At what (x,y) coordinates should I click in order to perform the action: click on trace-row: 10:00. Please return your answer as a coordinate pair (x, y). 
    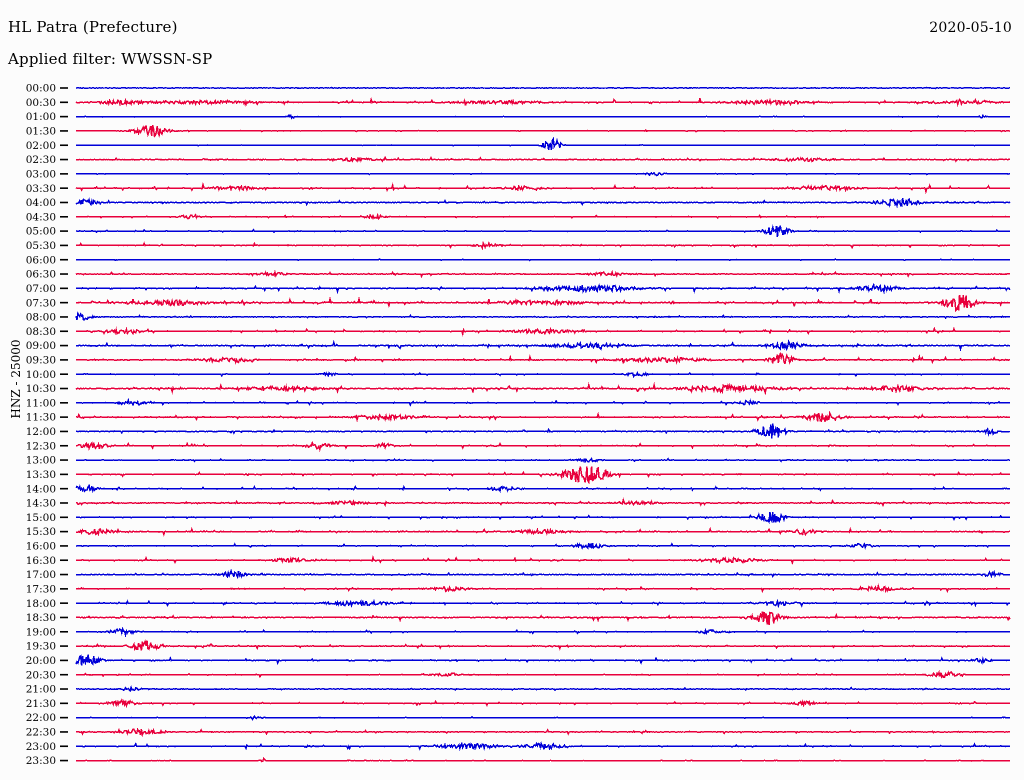
    Looking at the image, I should click on (518, 375).